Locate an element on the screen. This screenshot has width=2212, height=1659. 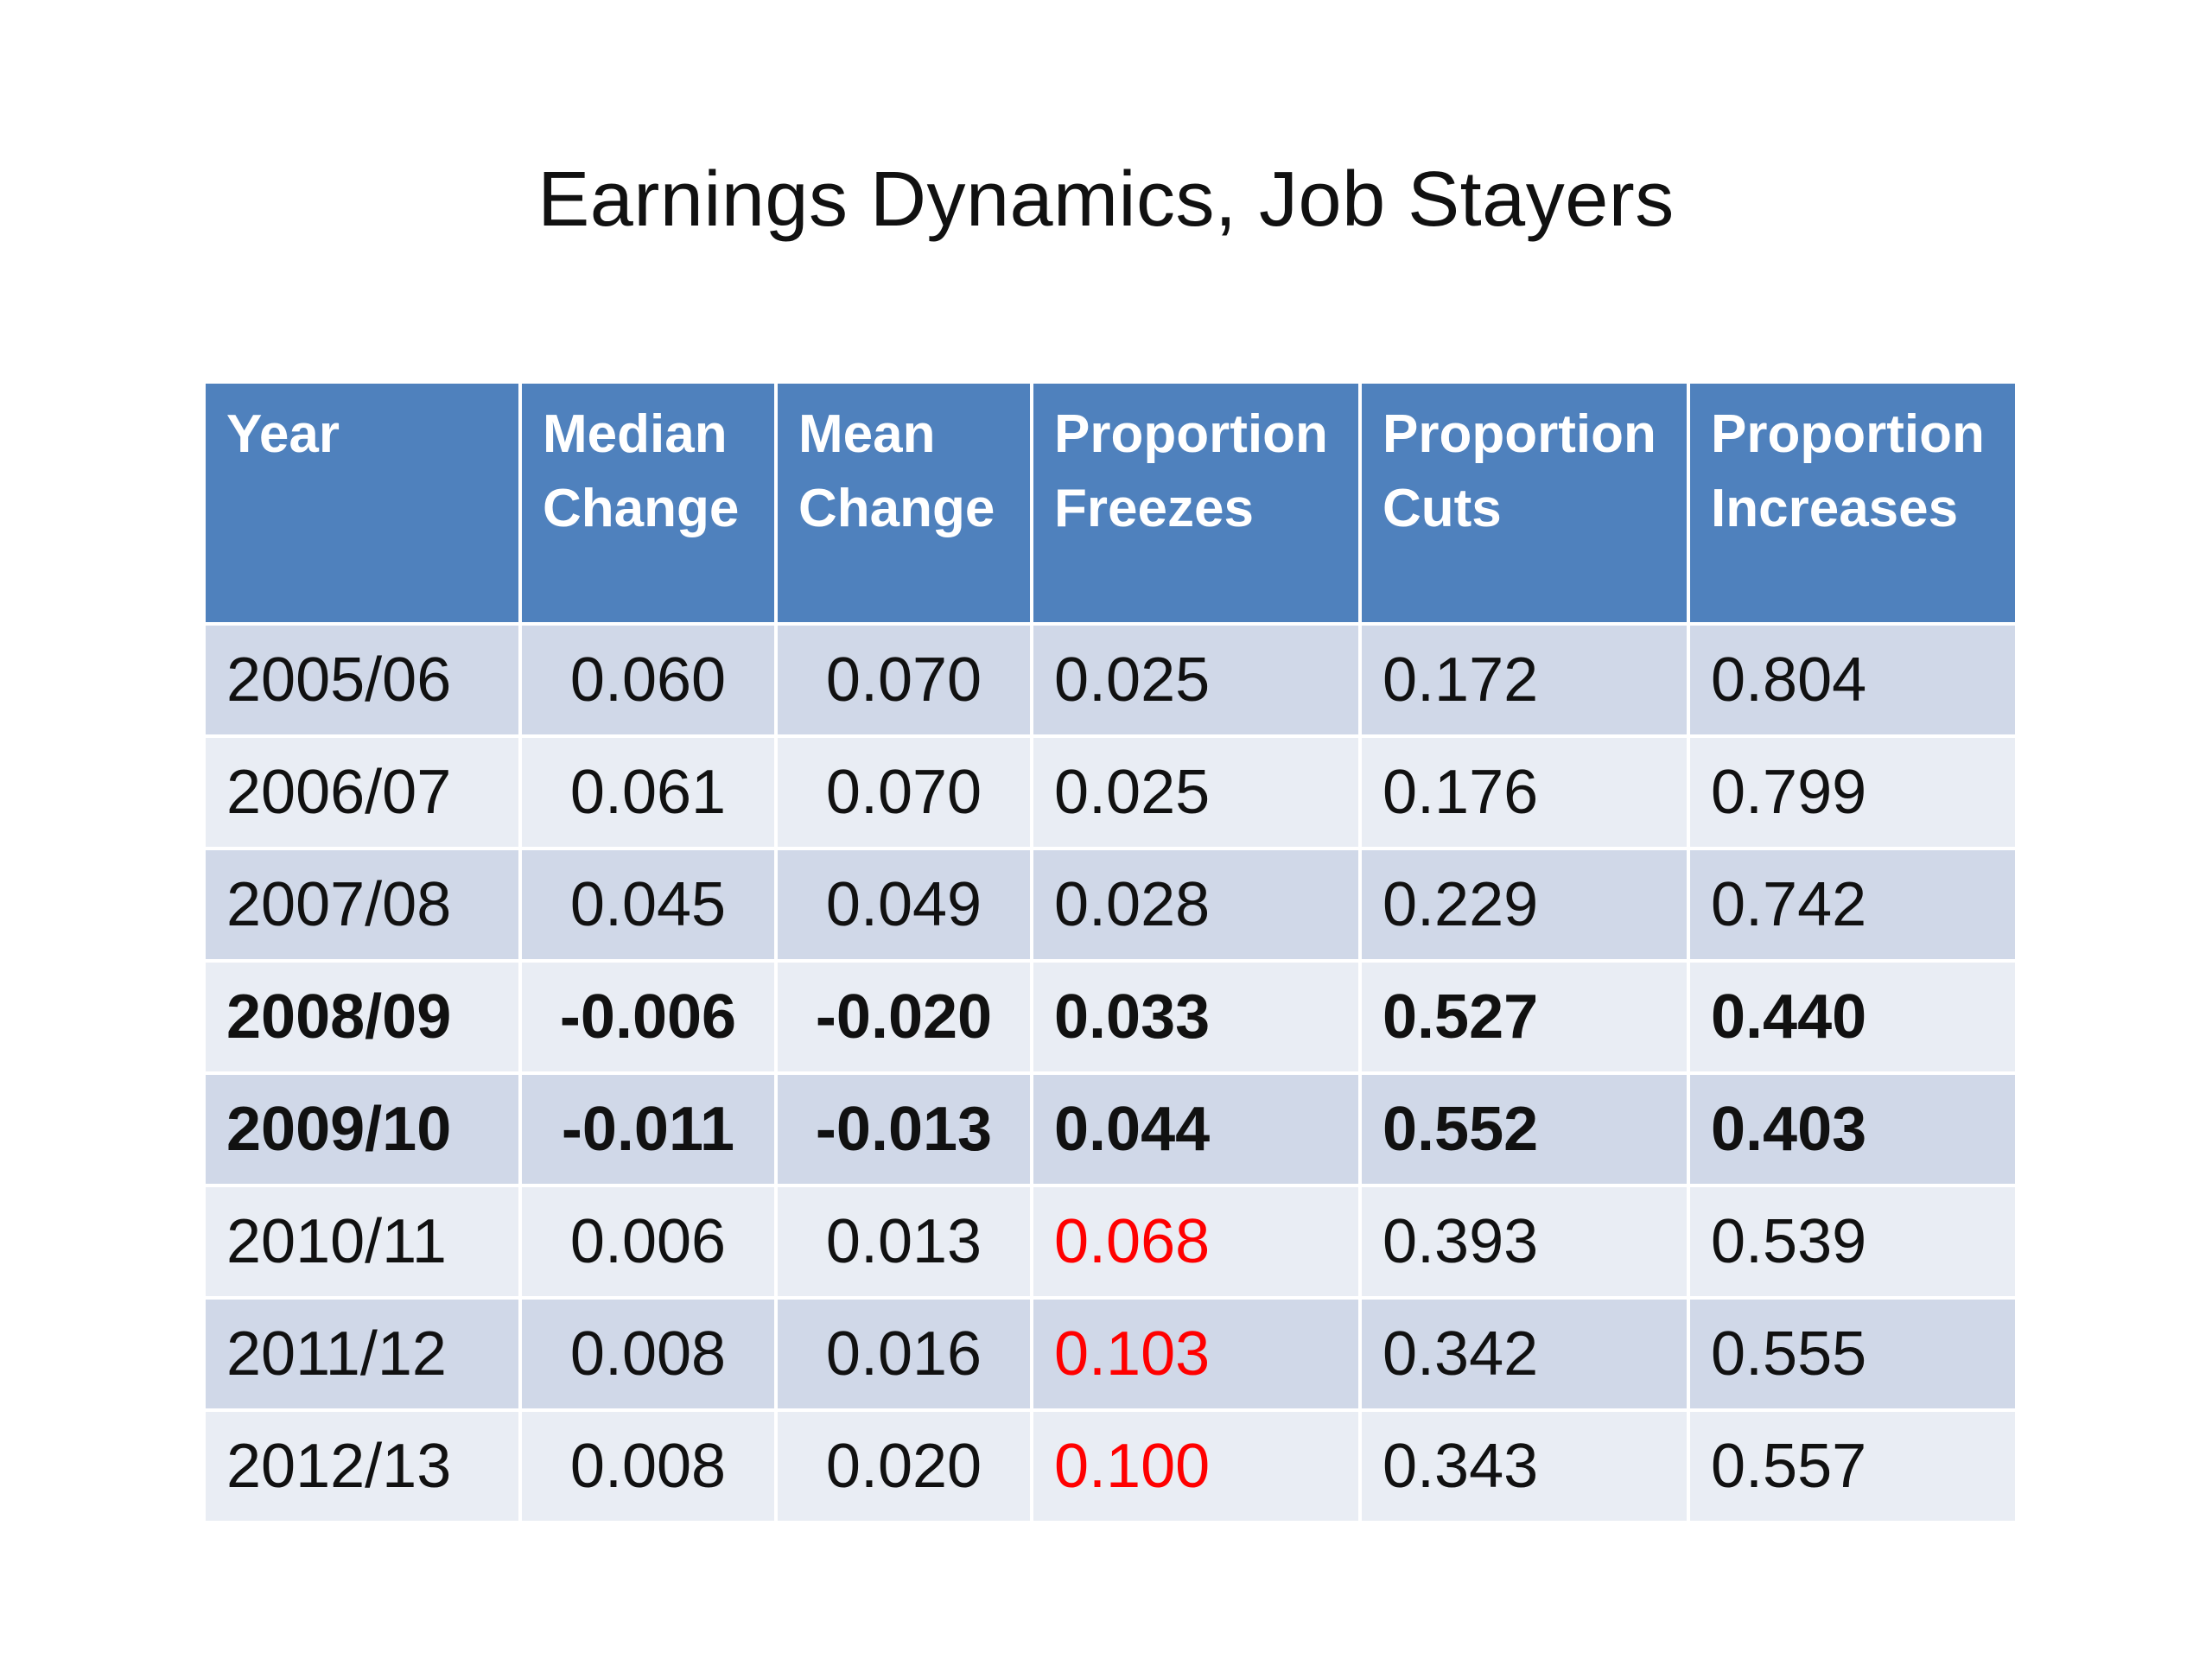
cell-year: 2010/11 is located at coordinates (362, 1241).